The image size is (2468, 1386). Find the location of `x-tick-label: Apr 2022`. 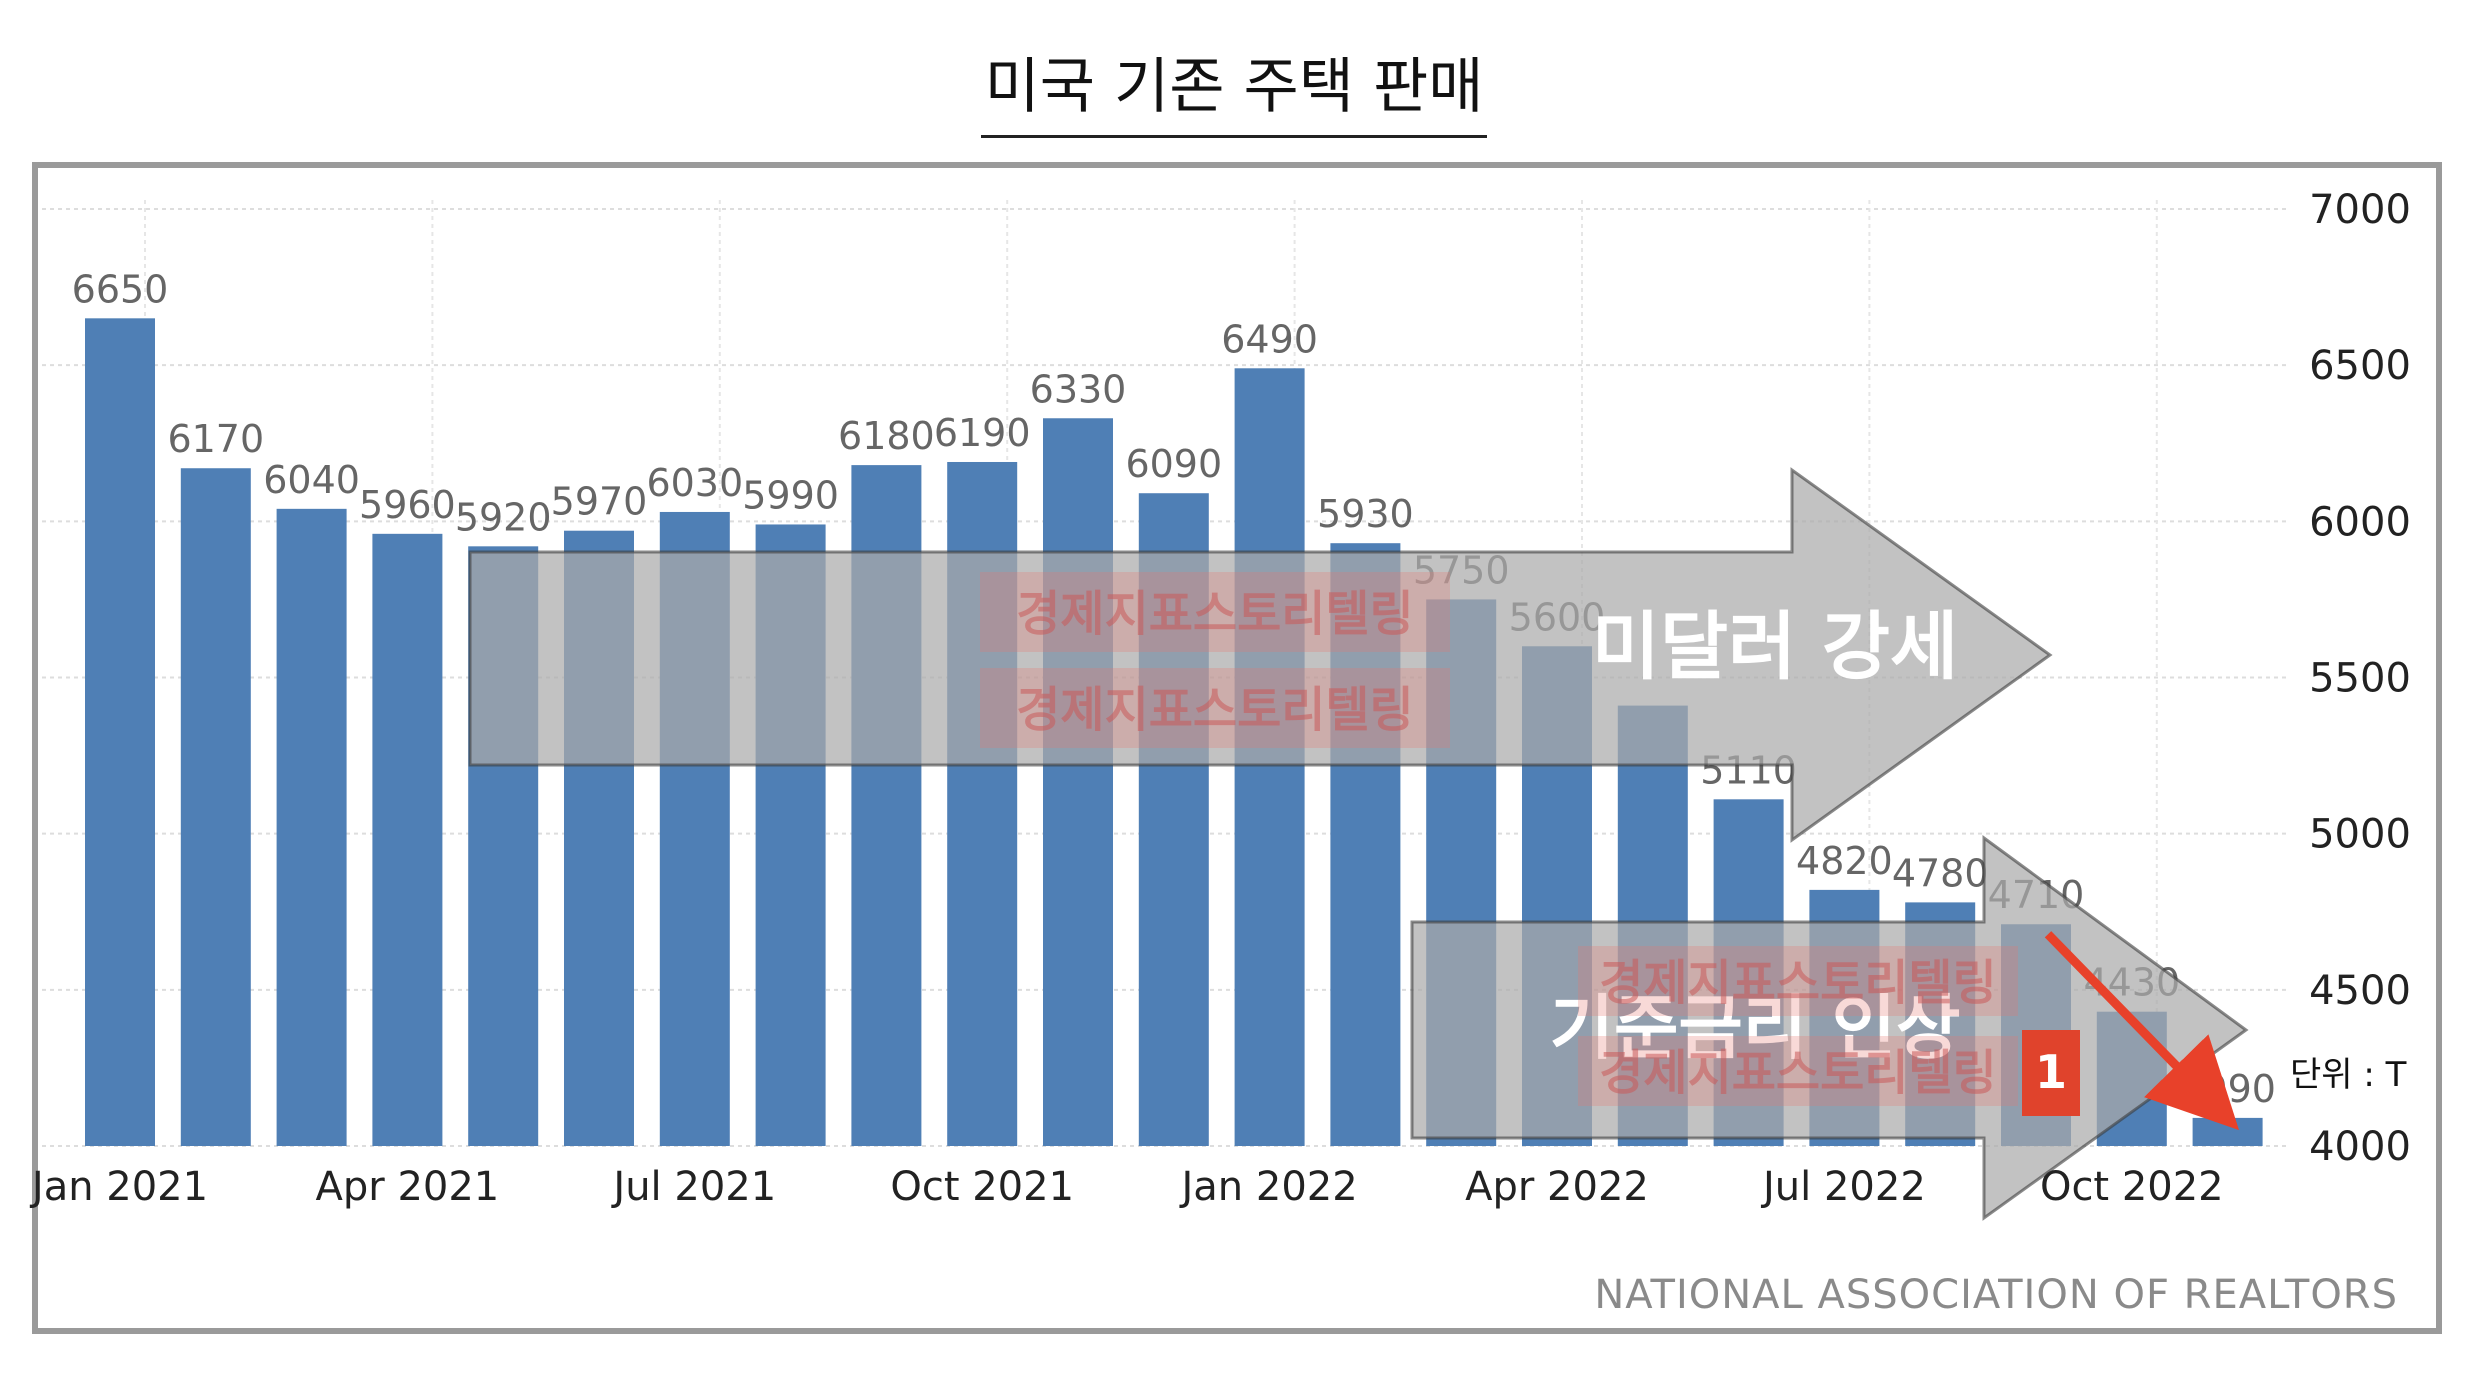

x-tick-label: Apr 2022 is located at coordinates (1557, 1187).